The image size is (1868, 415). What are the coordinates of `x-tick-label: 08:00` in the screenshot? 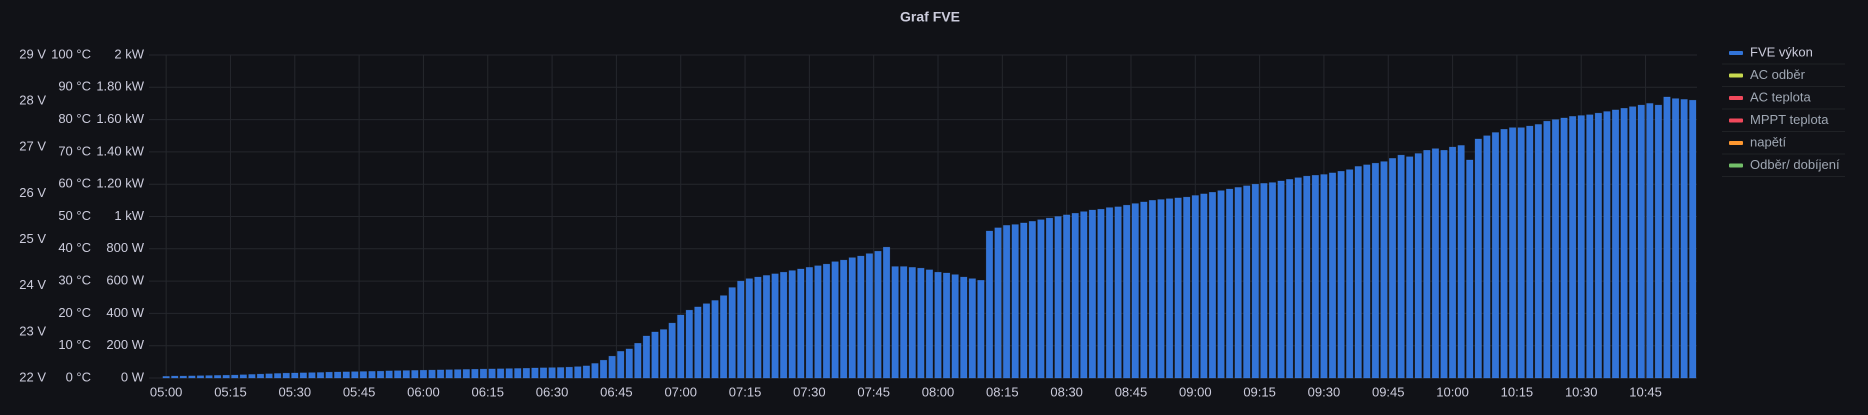 It's located at (938, 391).